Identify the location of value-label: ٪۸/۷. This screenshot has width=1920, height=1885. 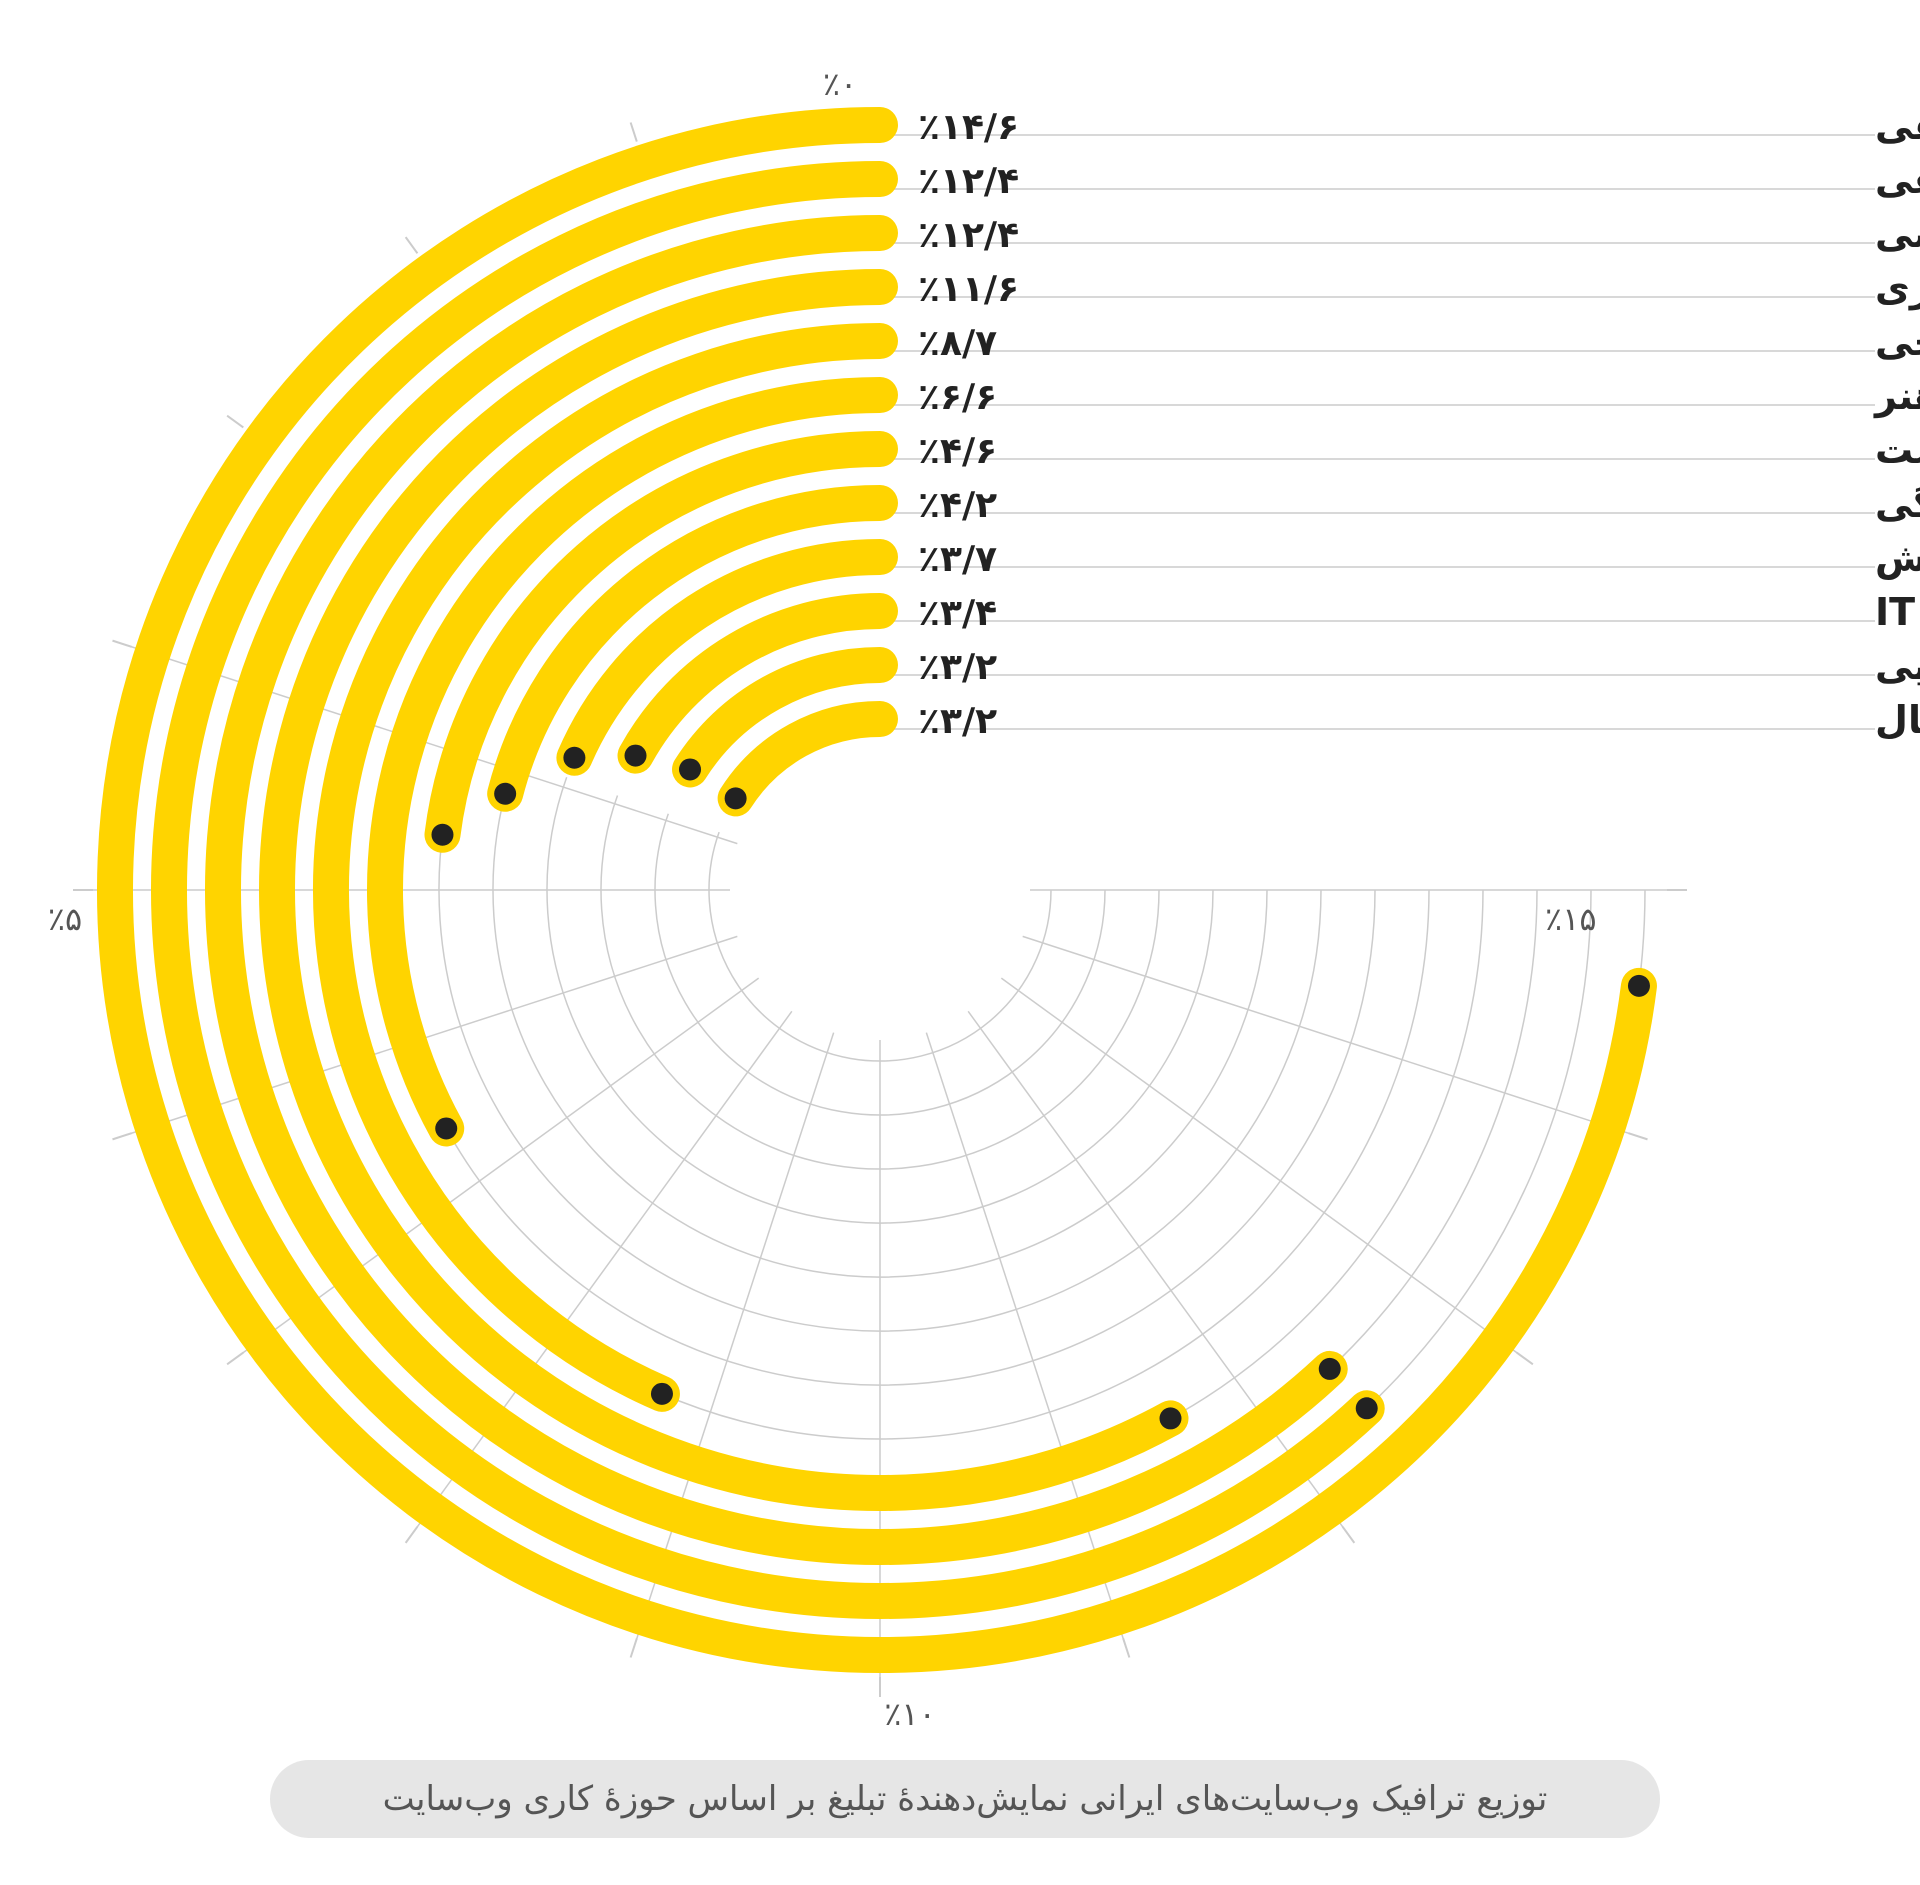
(957, 343).